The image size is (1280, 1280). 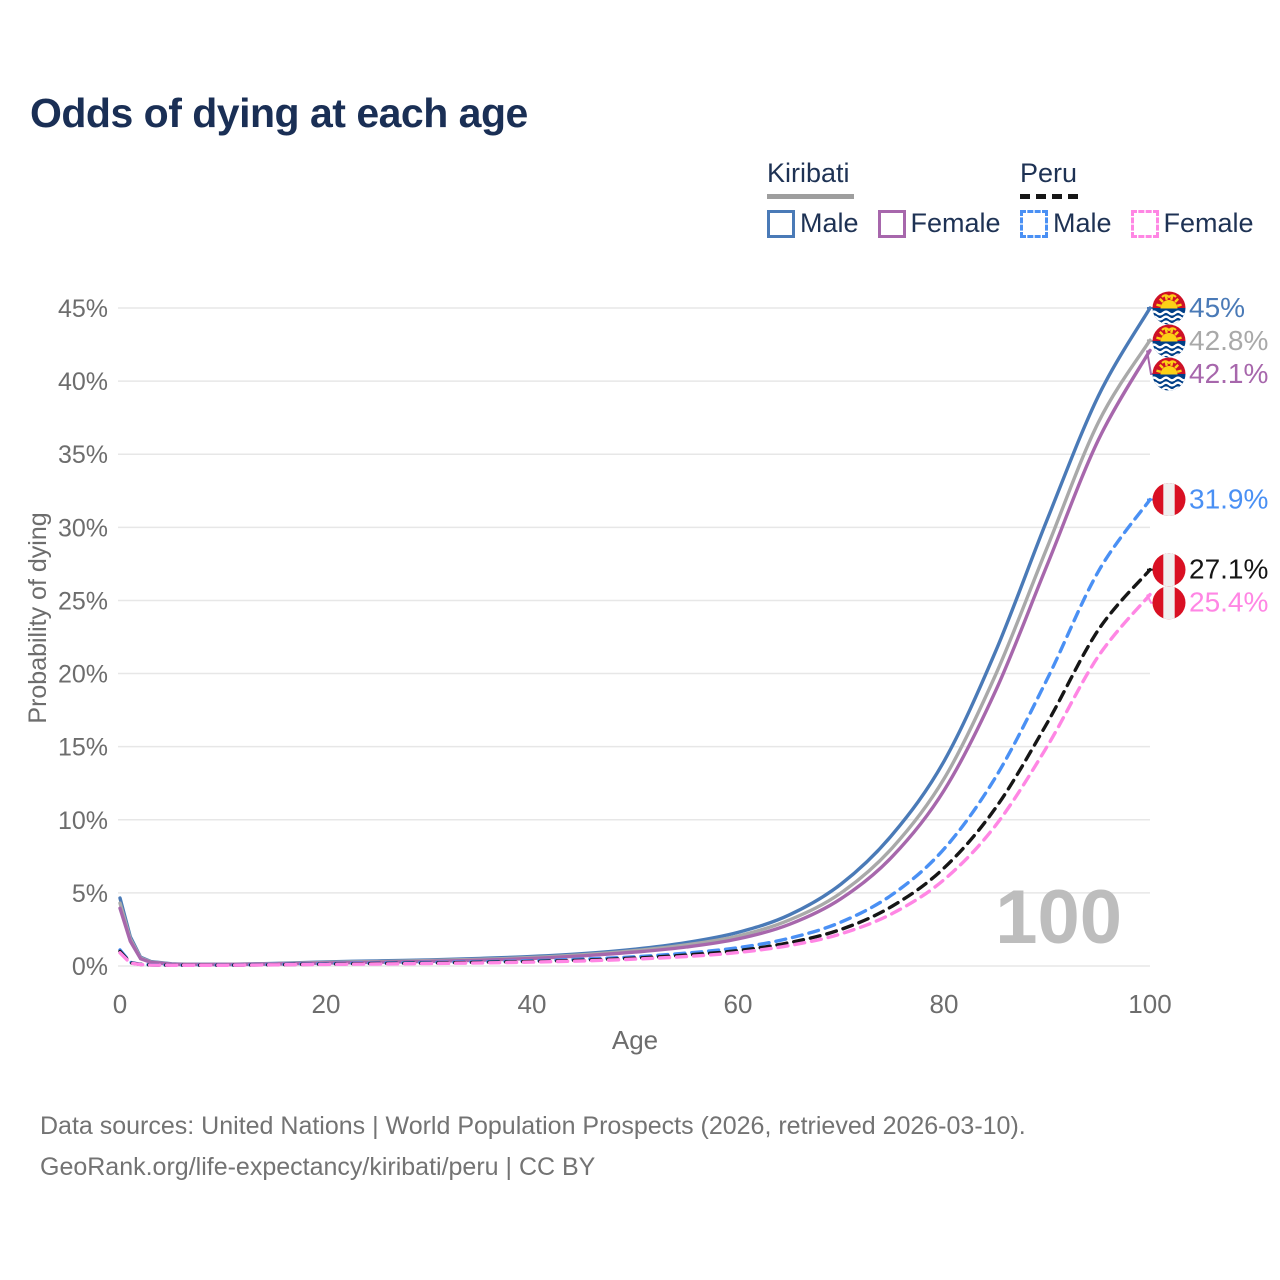 What do you see at coordinates (738, 1004) in the screenshot?
I see `x-tick-label: 60` at bounding box center [738, 1004].